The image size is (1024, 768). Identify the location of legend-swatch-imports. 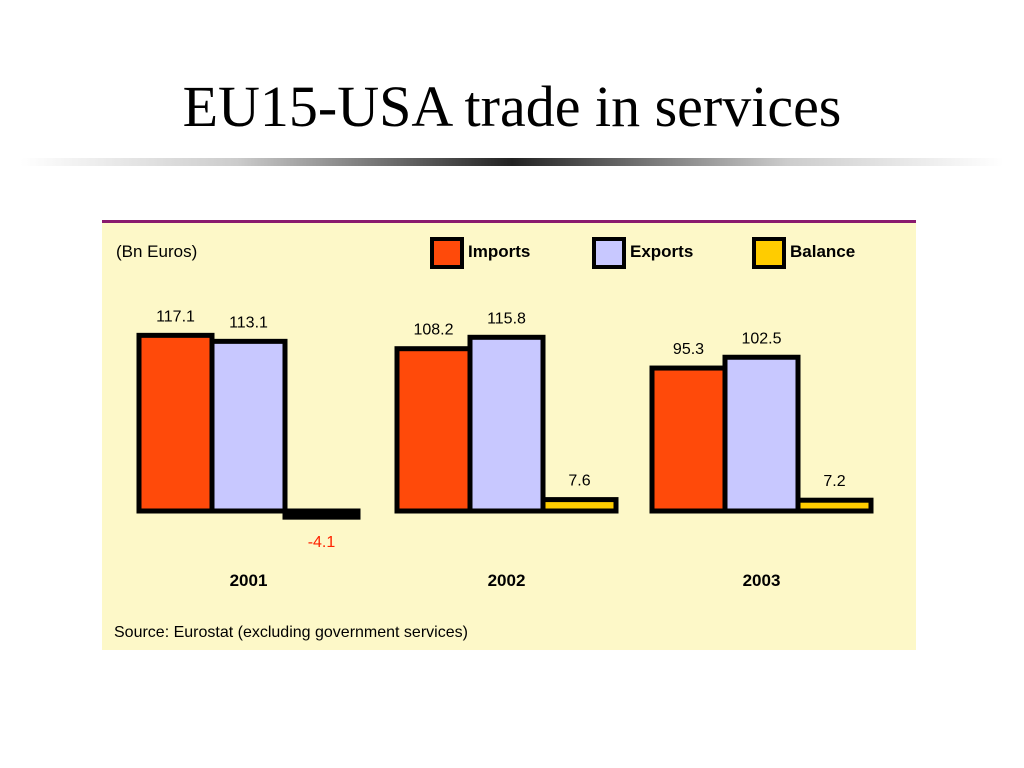
(447, 253).